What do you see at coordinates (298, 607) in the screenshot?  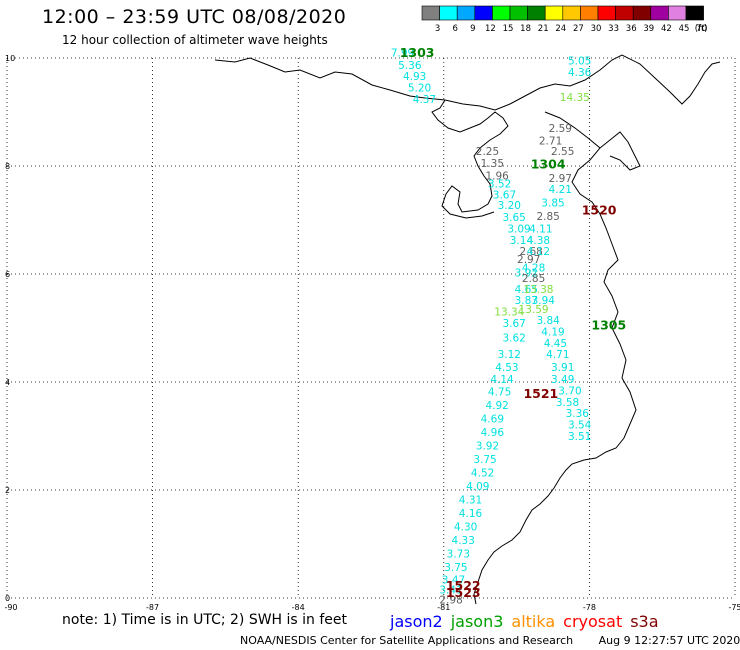 I see `x-tick-label: -84` at bounding box center [298, 607].